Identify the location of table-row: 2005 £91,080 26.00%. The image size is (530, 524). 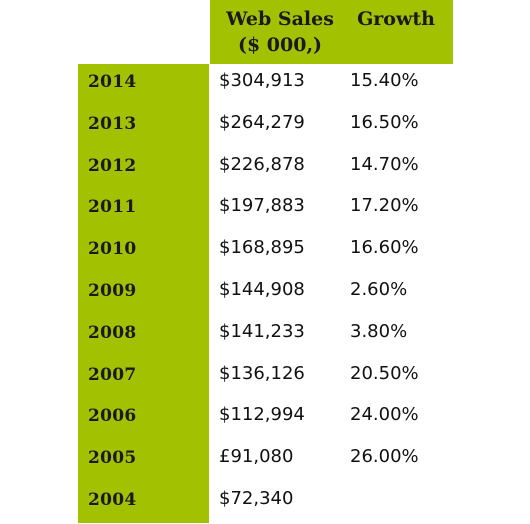
(265, 461).